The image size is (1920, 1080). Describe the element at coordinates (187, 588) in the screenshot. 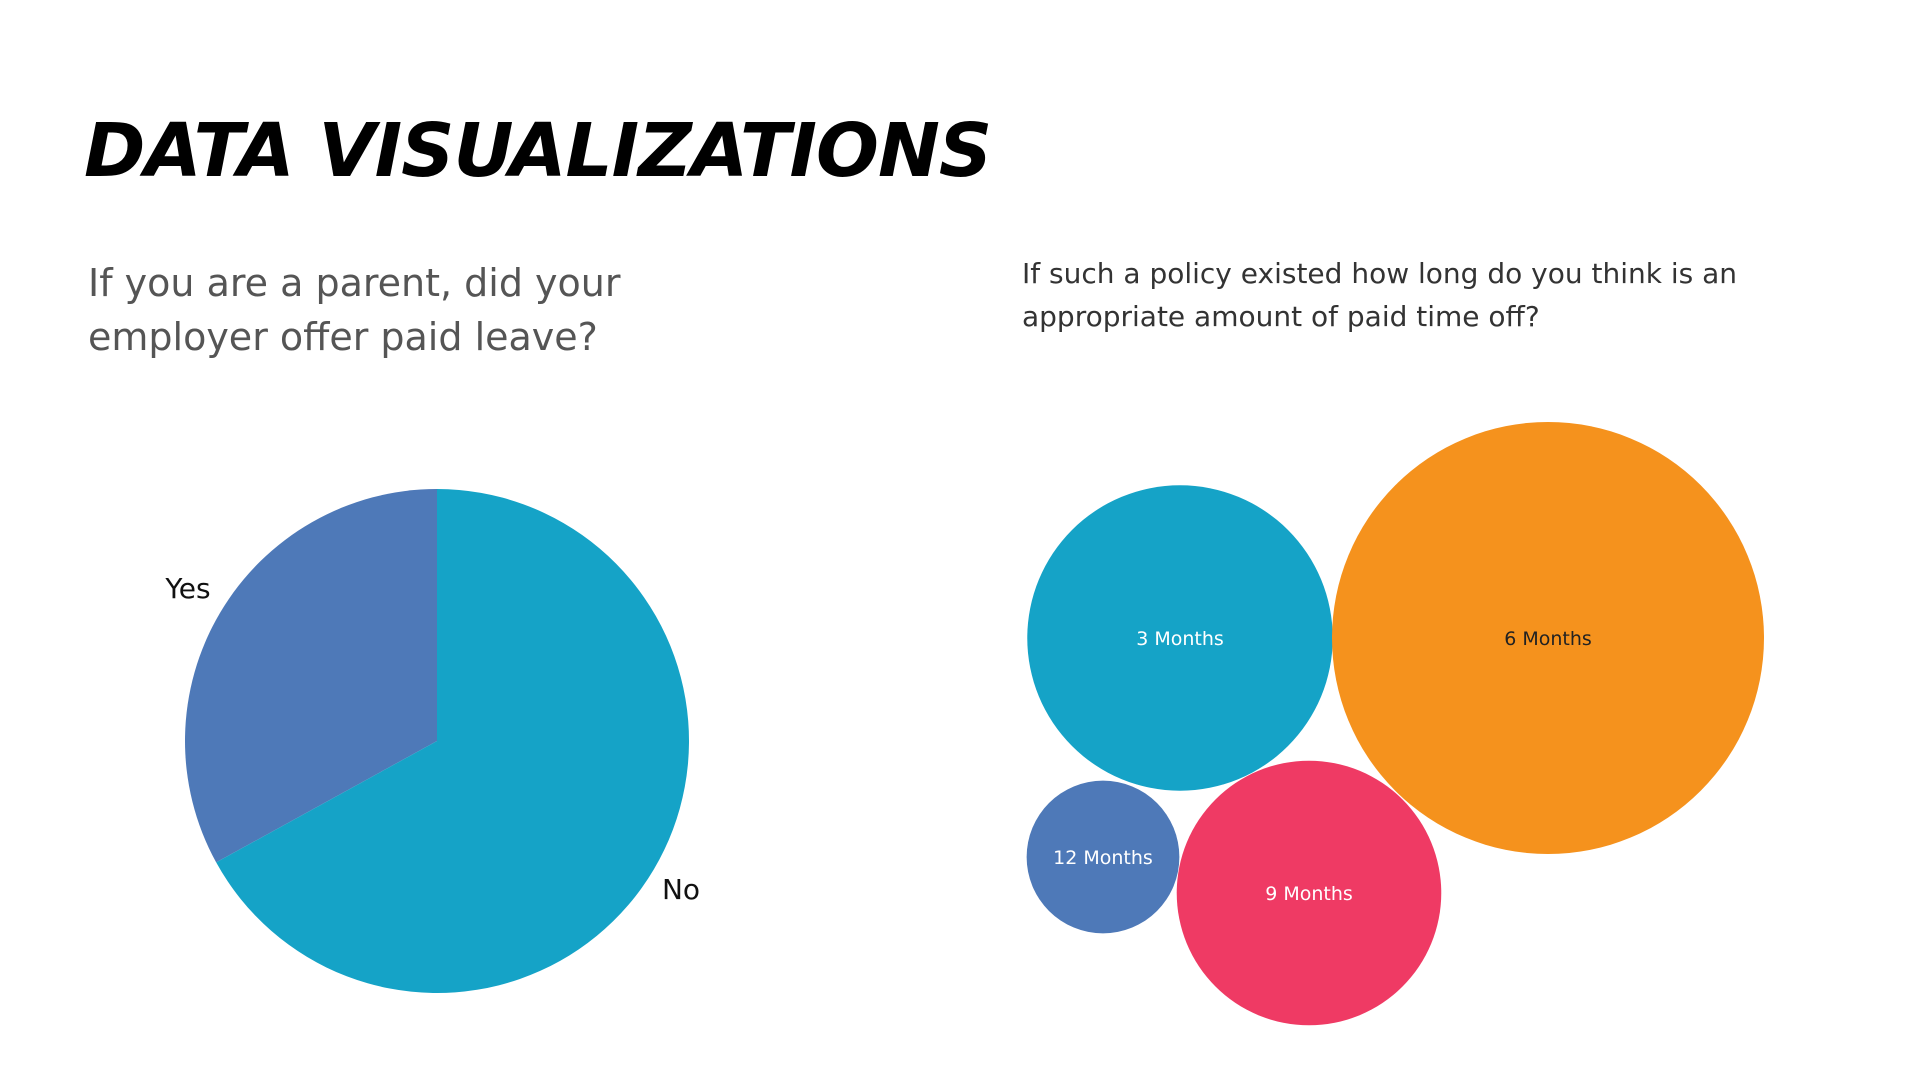

I see `pie-label-yes: Yes` at that location.